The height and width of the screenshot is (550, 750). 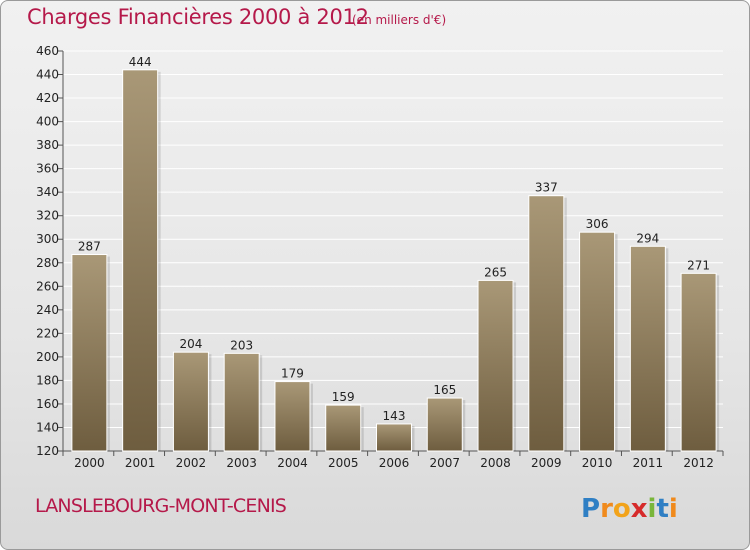 I want to click on proxiti-logo: Proxiti, so click(x=634, y=507).